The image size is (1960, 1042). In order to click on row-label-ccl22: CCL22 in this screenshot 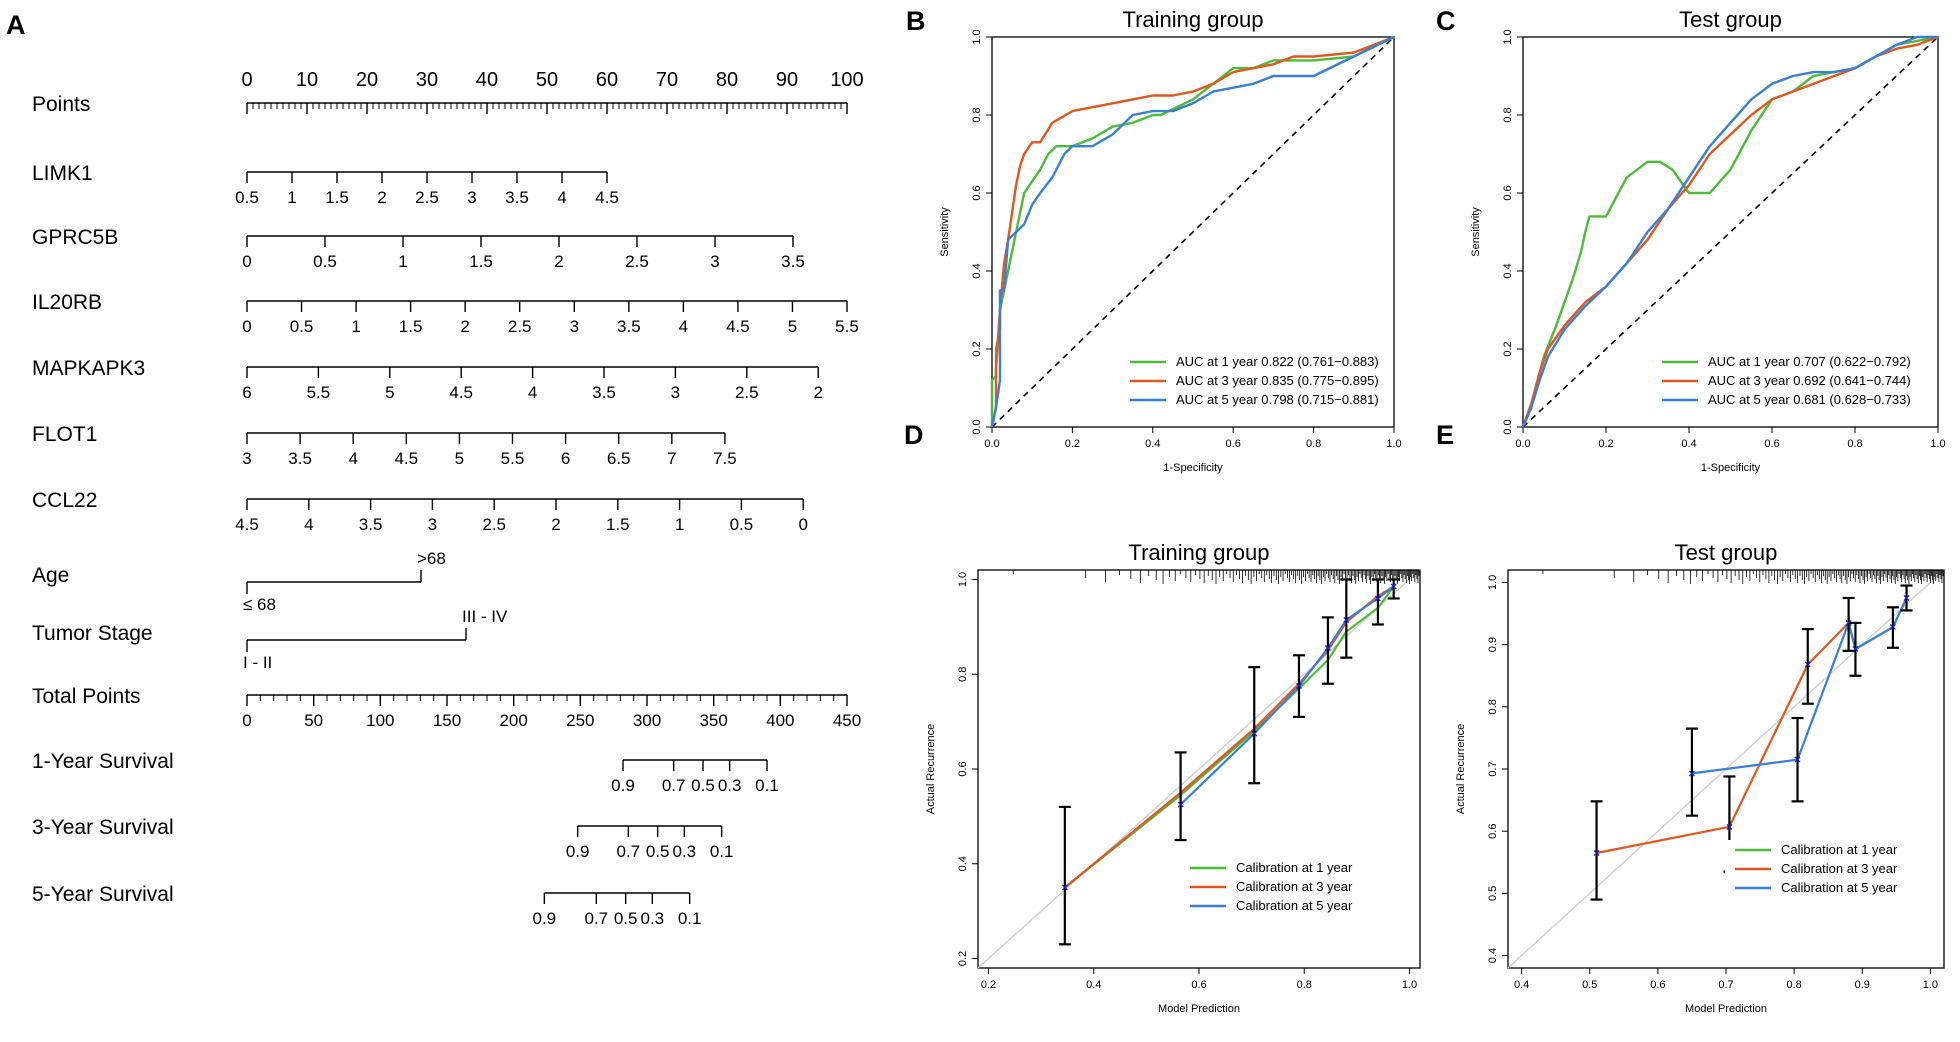, I will do `click(64, 500)`.